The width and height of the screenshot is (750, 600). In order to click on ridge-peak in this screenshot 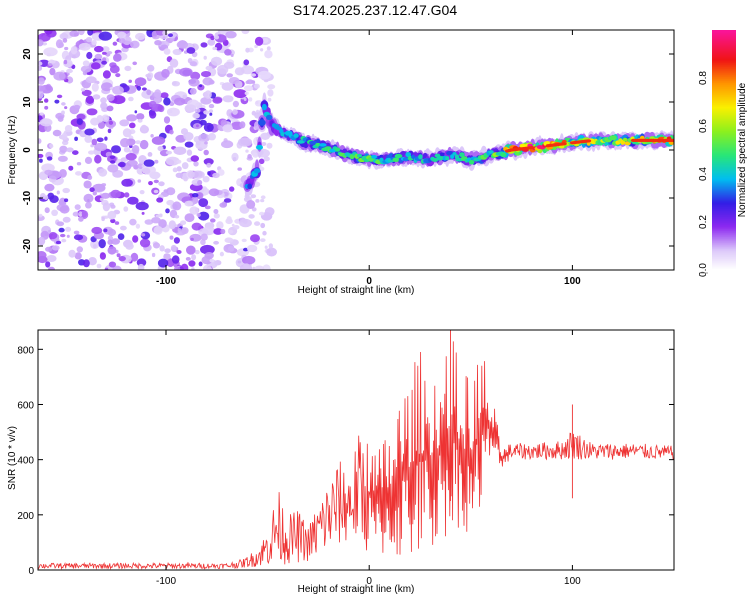, I will do `click(589, 141)`.